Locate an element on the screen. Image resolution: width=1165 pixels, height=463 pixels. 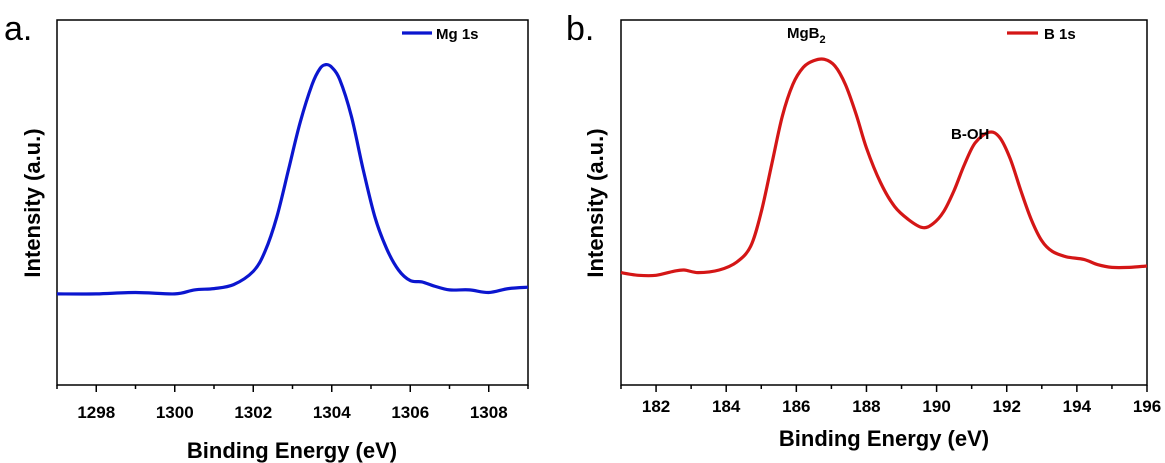
panel-b-x-tick-label: 186 is located at coordinates (796, 406).